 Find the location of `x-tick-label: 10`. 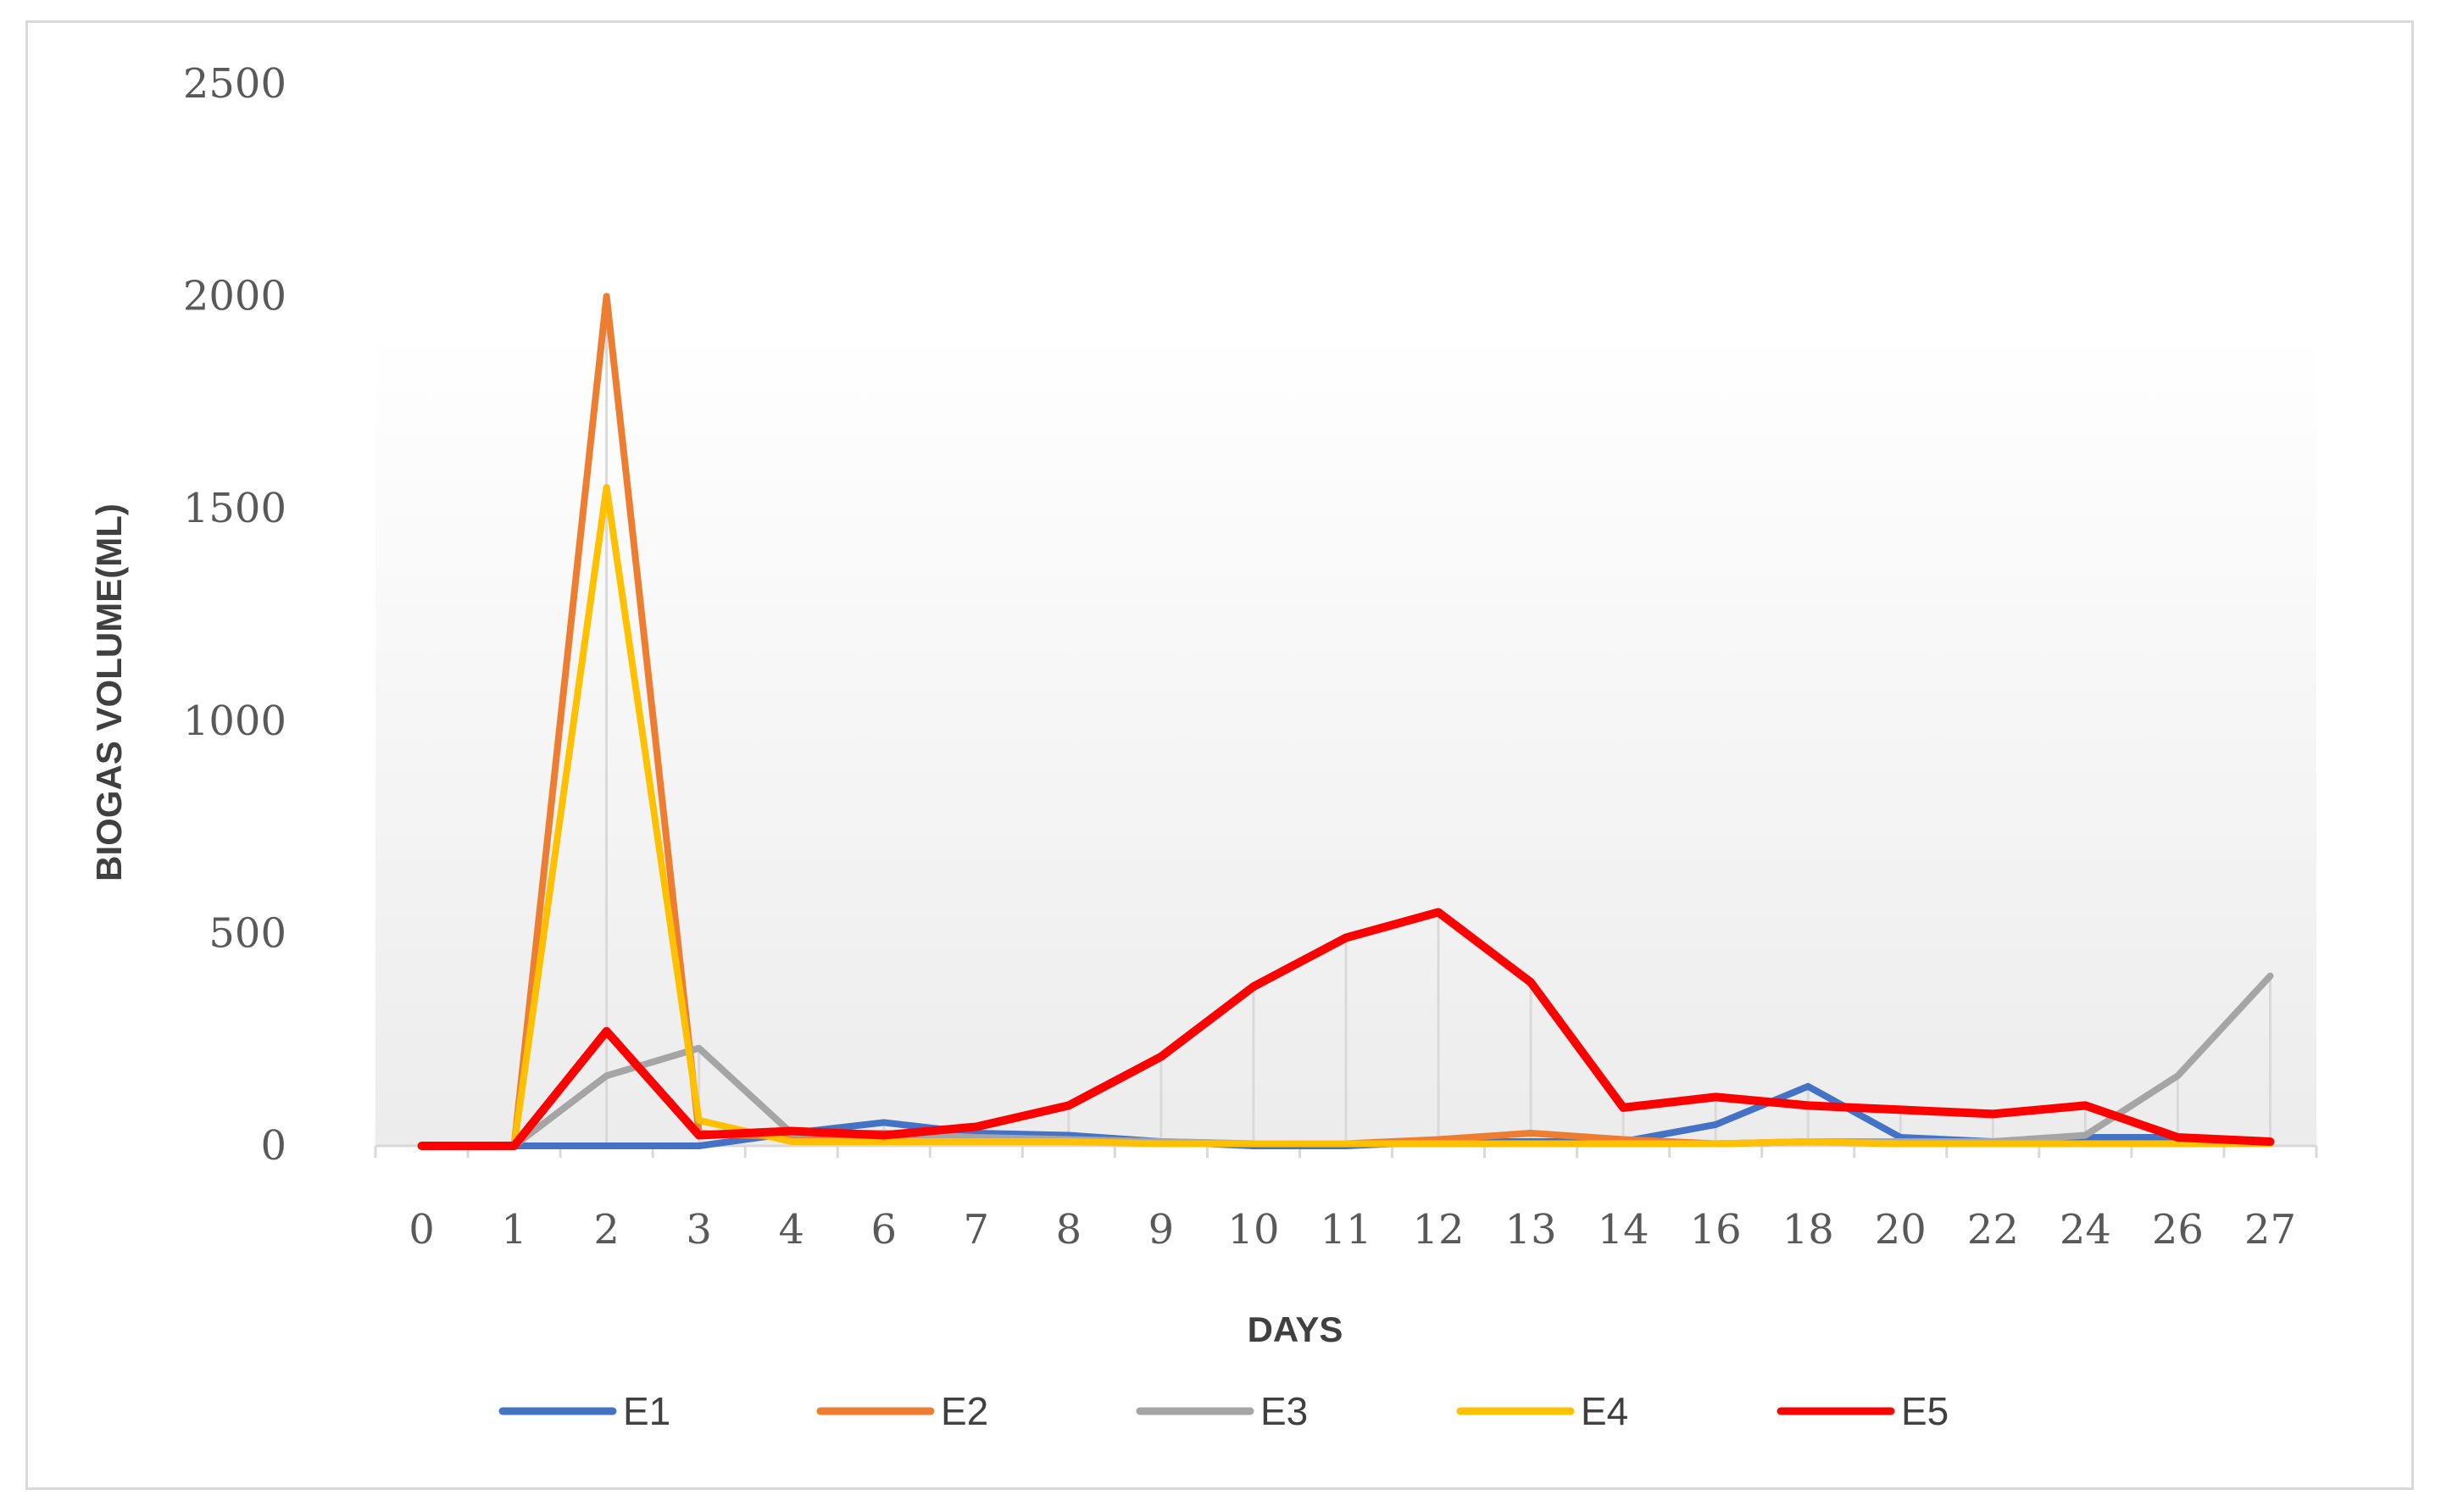

x-tick-label: 10 is located at coordinates (1253, 1230).